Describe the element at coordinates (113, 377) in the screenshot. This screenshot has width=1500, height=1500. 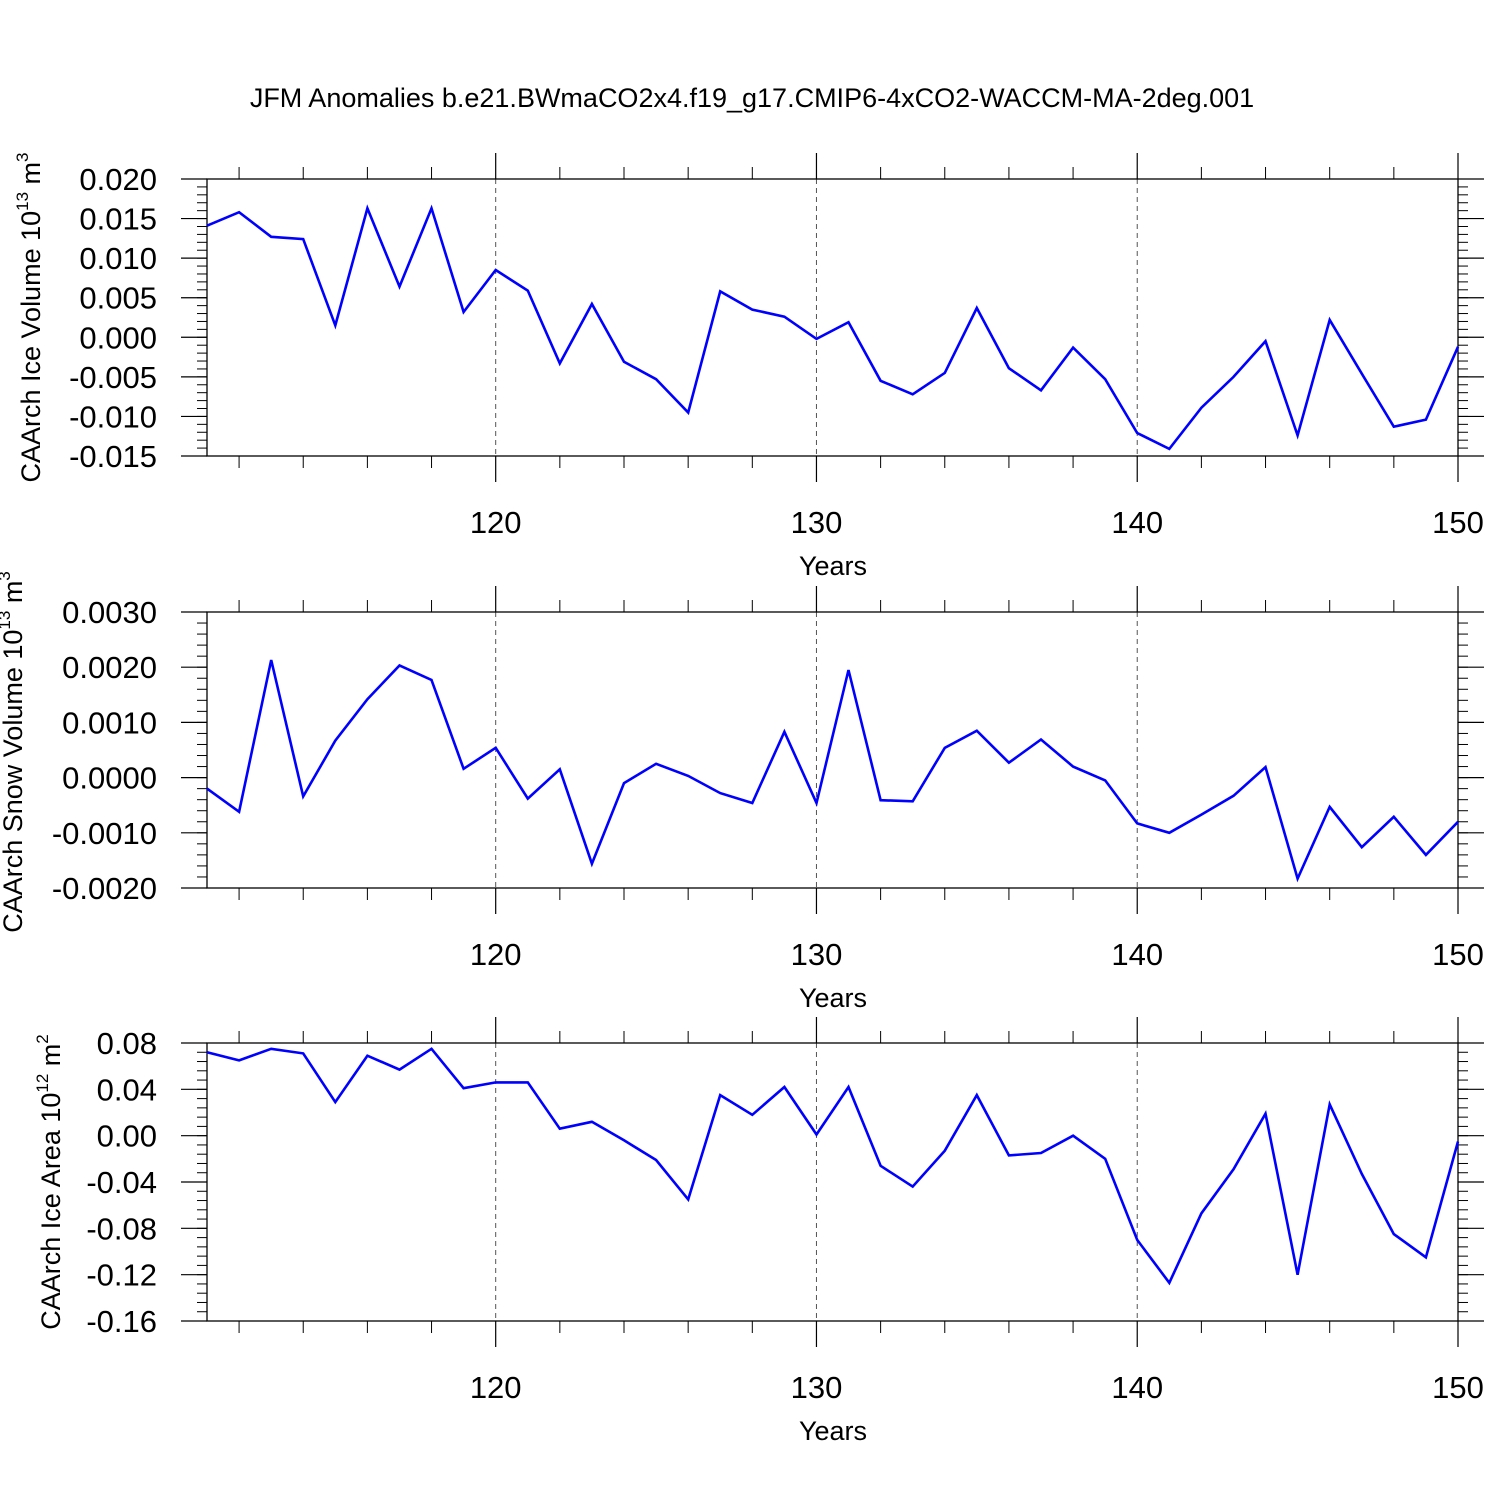
I see `y-tick-label: -0.005` at that location.